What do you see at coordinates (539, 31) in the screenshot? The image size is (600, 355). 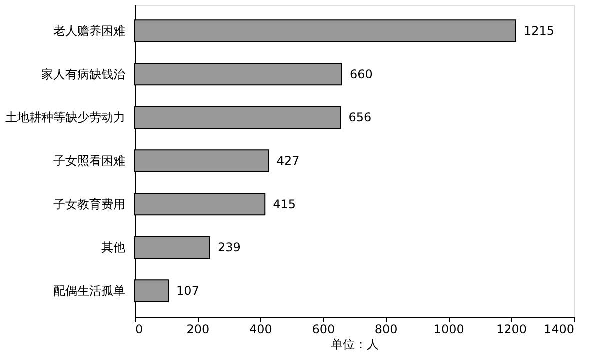 I see `data-label: 1215` at bounding box center [539, 31].